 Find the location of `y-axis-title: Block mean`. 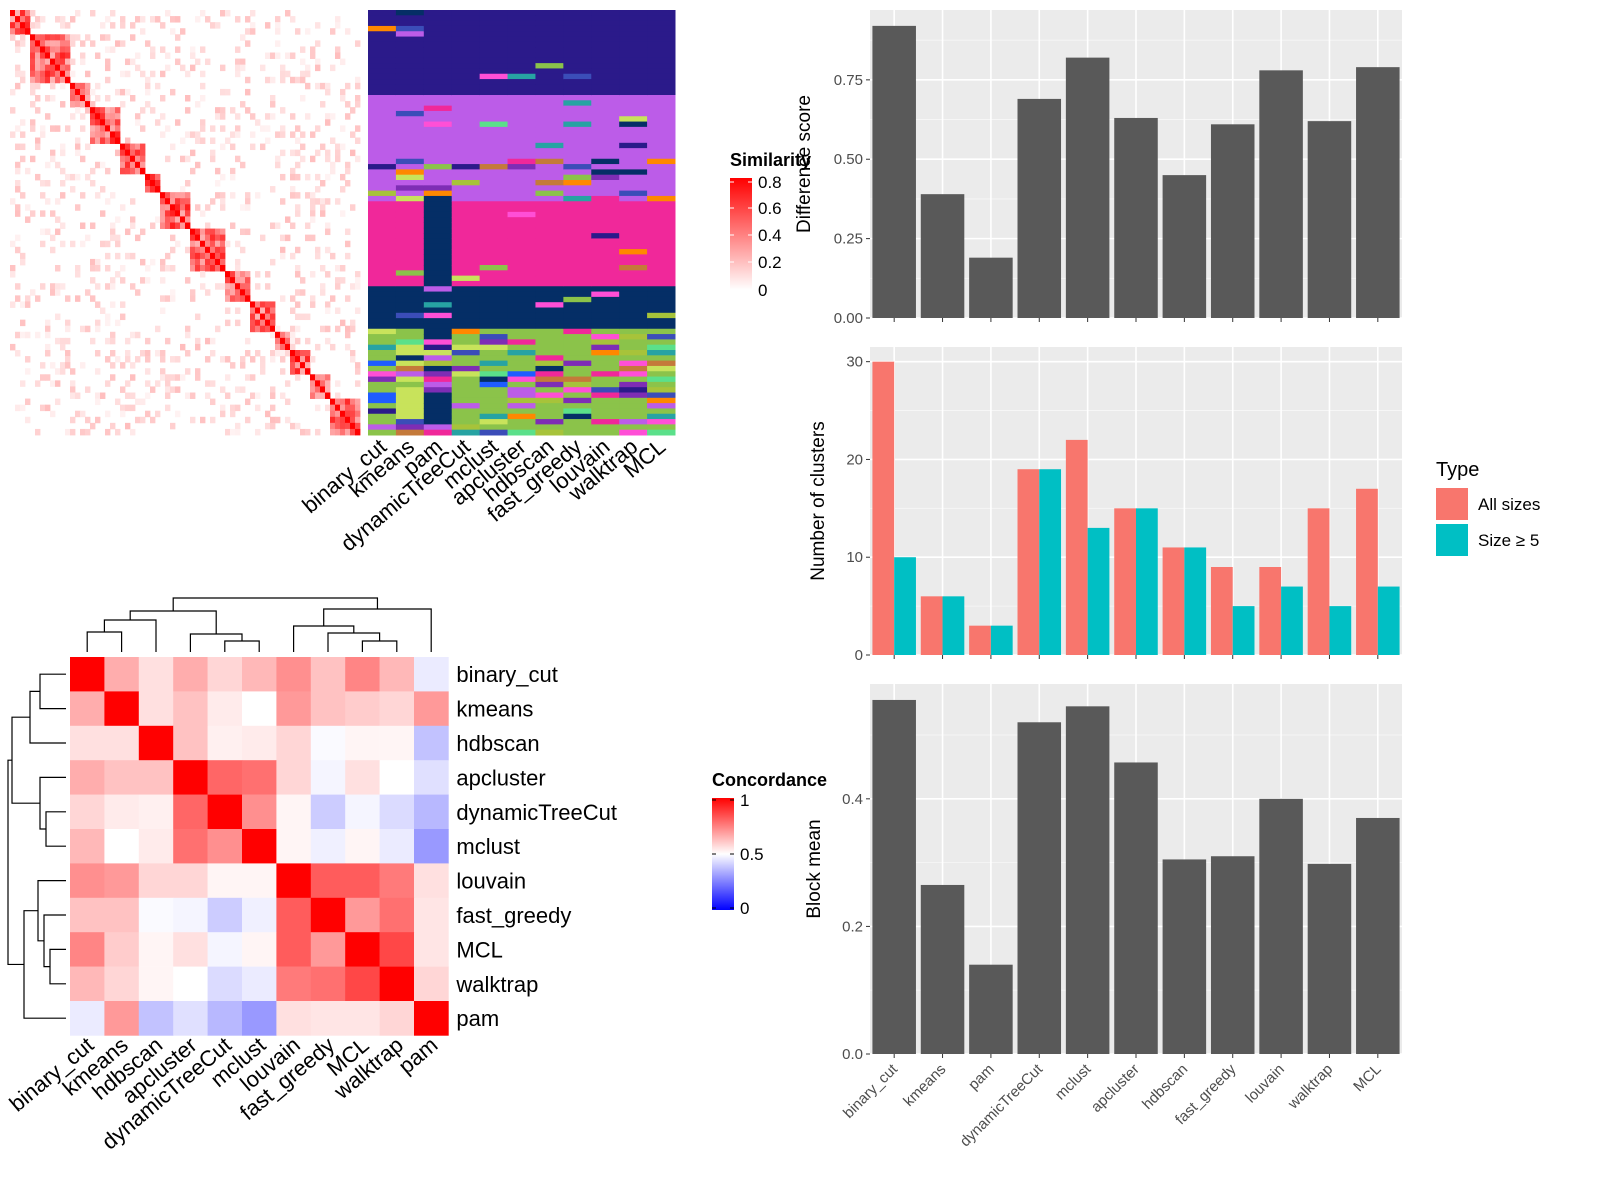

y-axis-title: Block mean is located at coordinates (814, 868).